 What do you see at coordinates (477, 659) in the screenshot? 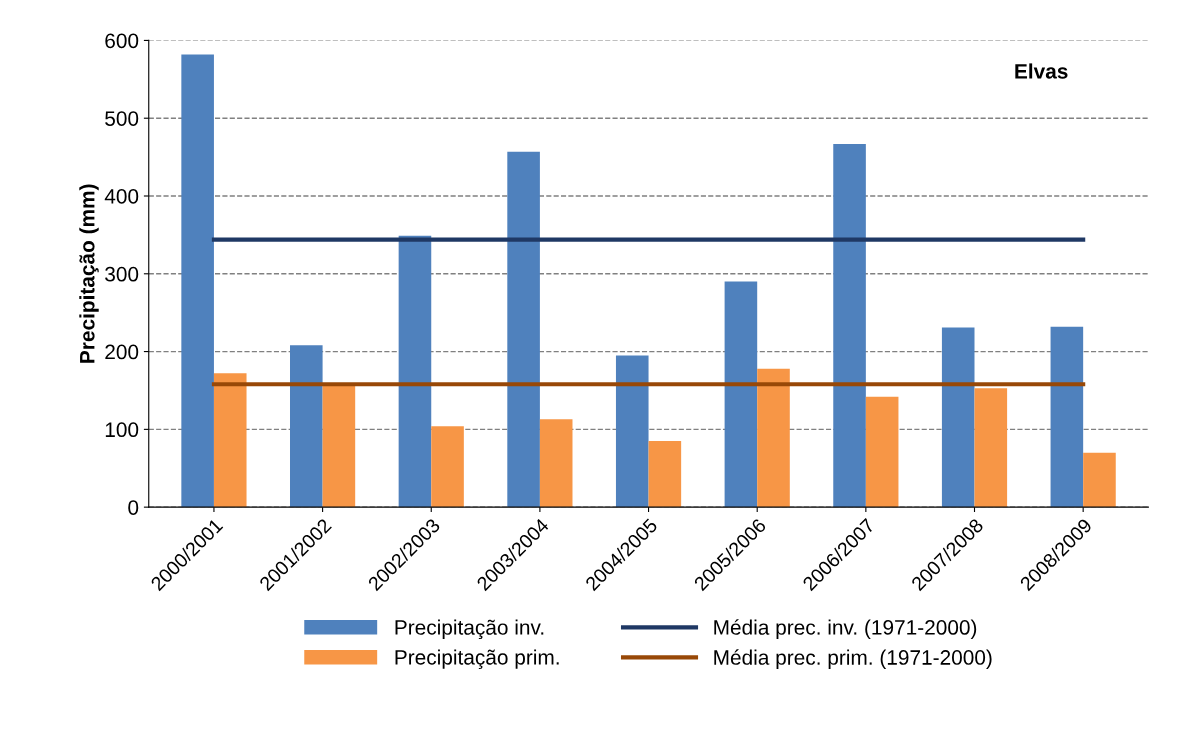
I see `legend-label: Precipitação prim.` at bounding box center [477, 659].